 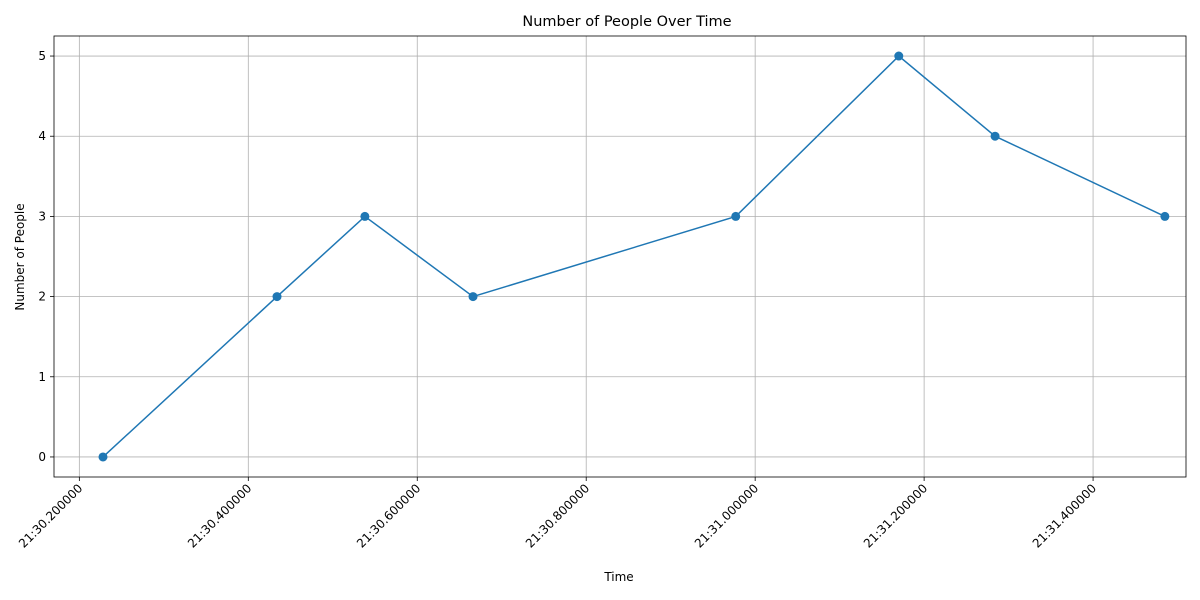 What do you see at coordinates (42, 377) in the screenshot?
I see `y-tick-label: 1` at bounding box center [42, 377].